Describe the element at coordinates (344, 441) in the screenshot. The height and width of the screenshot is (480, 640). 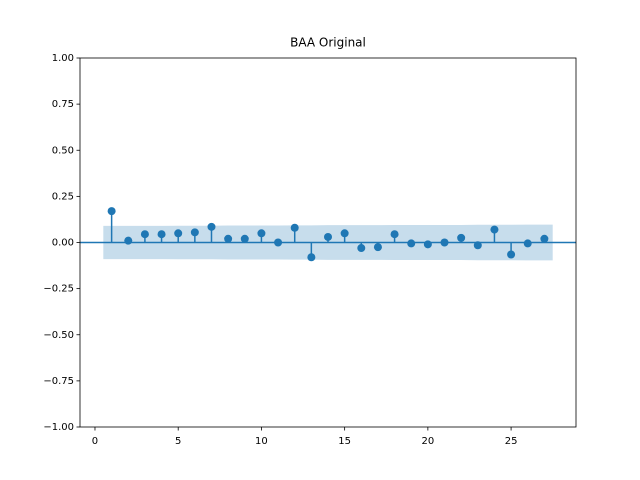
I see `x-tick-label: 15` at that location.